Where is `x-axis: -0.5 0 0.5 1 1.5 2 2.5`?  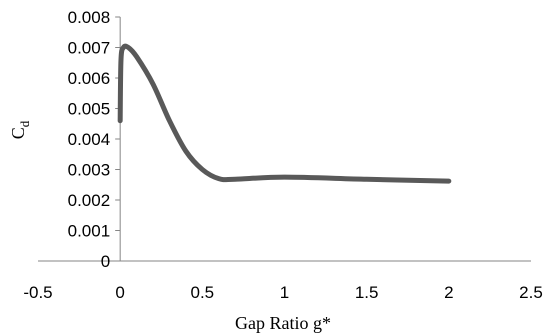 x-axis: -0.5 0 0.5 1 1.5 2 2.5 is located at coordinates (283, 281).